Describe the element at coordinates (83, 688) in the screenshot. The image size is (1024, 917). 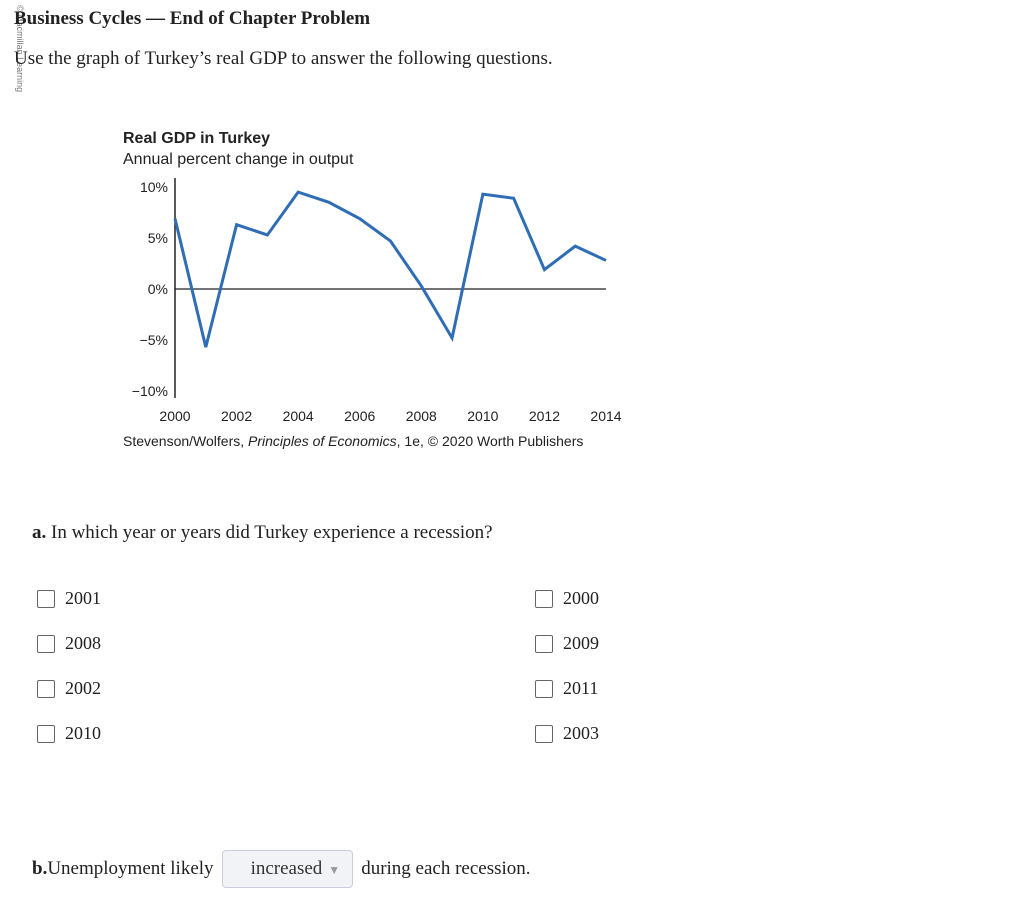
I see `option-label: 2002` at that location.